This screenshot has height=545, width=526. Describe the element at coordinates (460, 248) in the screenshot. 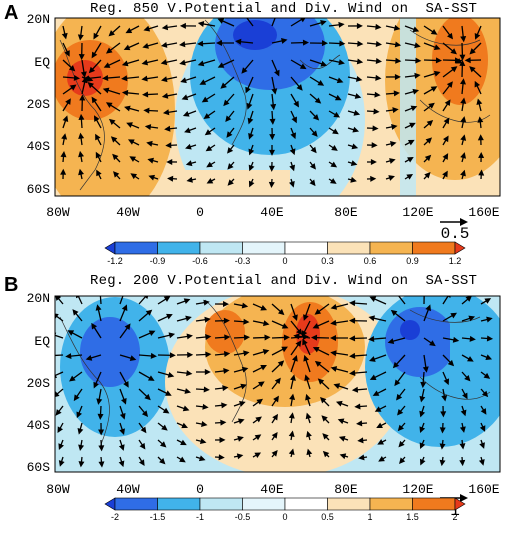

I see `colorbar-end` at that location.